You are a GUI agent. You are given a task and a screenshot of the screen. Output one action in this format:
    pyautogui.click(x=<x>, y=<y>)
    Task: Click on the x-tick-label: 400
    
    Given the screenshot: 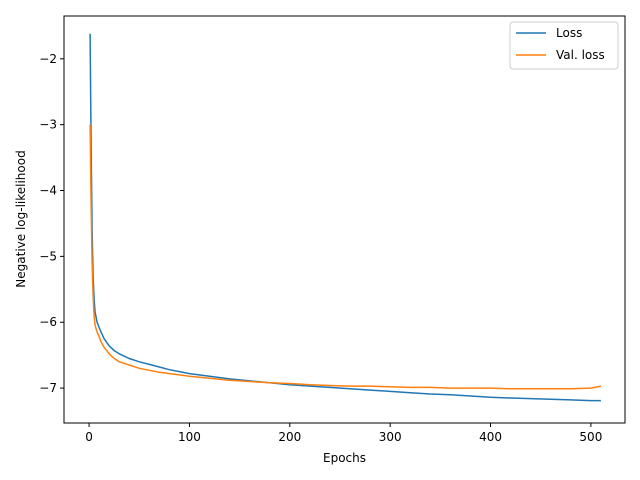 What is the action you would take?
    pyautogui.click(x=490, y=437)
    